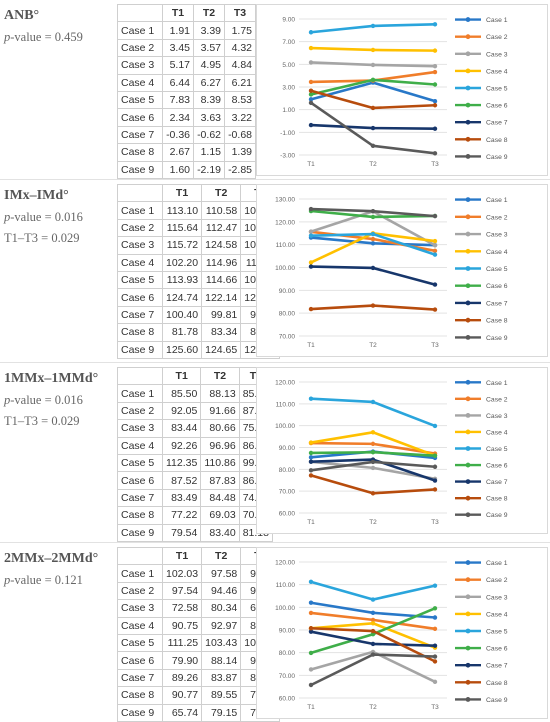  What do you see at coordinates (287, 448) in the screenshot?
I see `y-tick-label: 90.00` at bounding box center [287, 448].